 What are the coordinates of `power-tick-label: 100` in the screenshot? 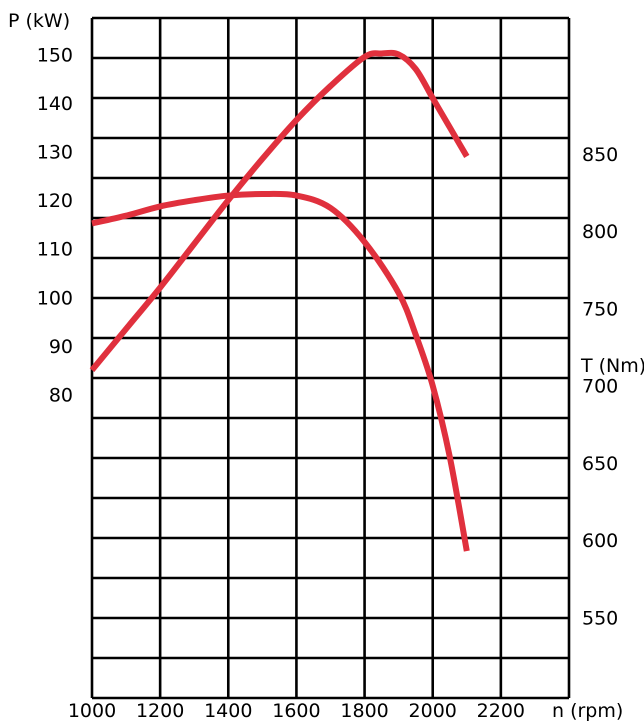 It's located at (55, 298).